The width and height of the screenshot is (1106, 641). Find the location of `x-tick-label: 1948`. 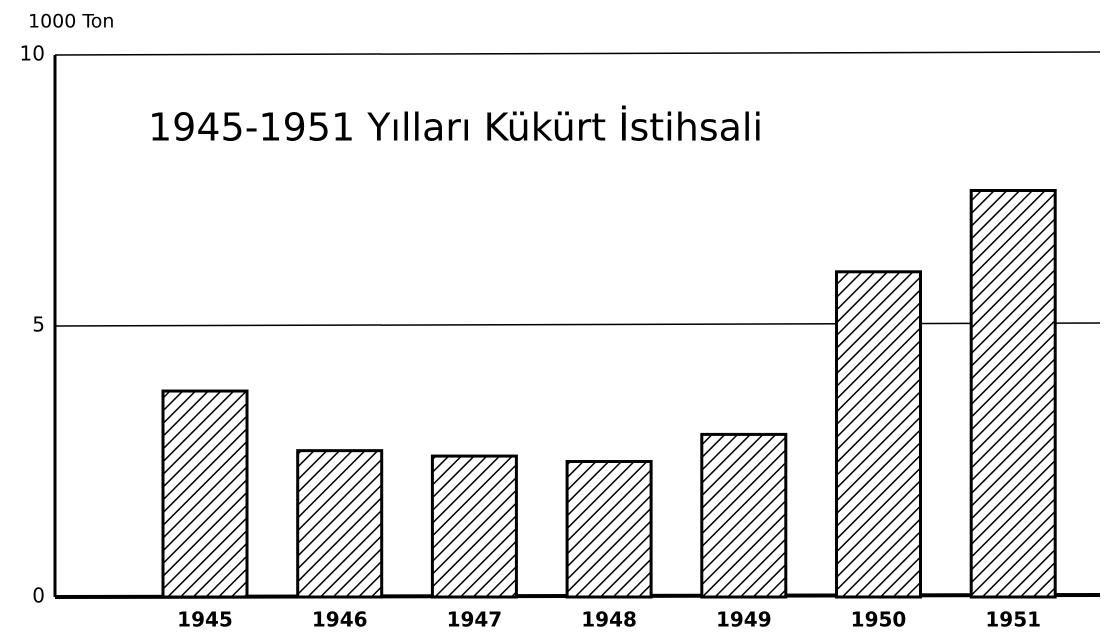

x-tick-label: 1948 is located at coordinates (609, 620).